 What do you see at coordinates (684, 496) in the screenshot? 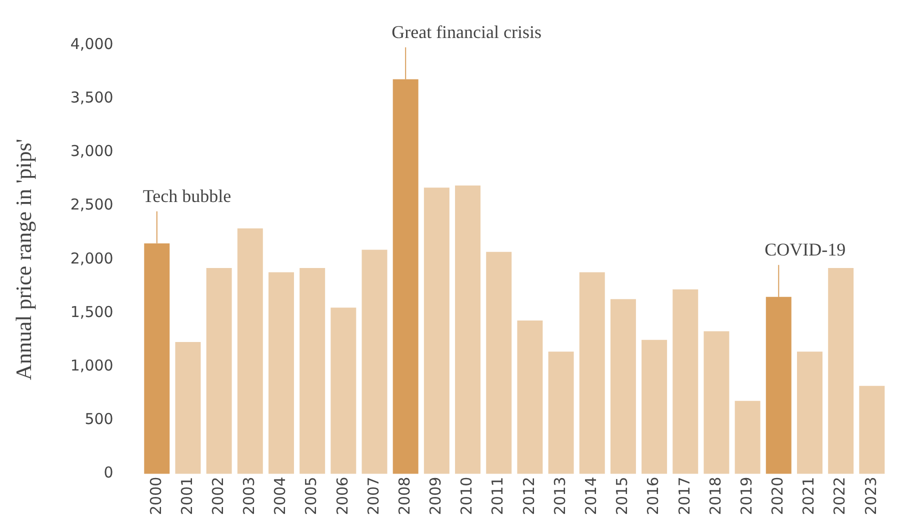
I see `x-tick-label: 2017` at bounding box center [684, 496].